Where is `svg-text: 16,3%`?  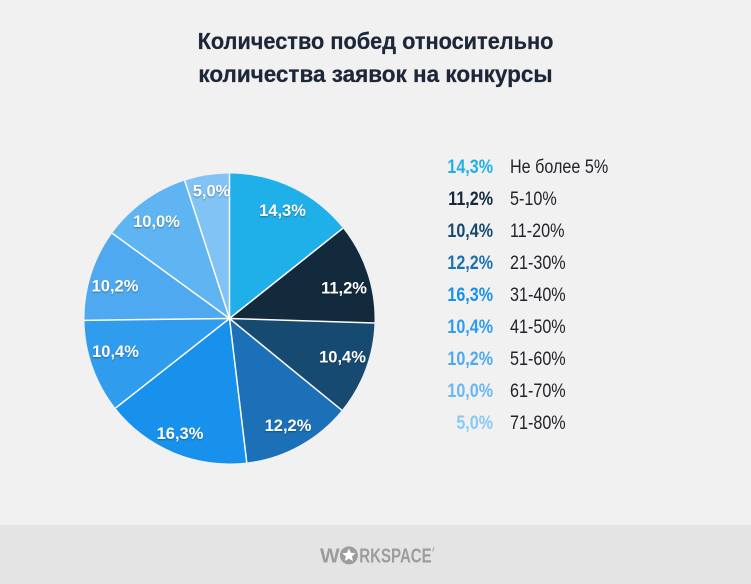 svg-text: 16,3% is located at coordinates (180, 434).